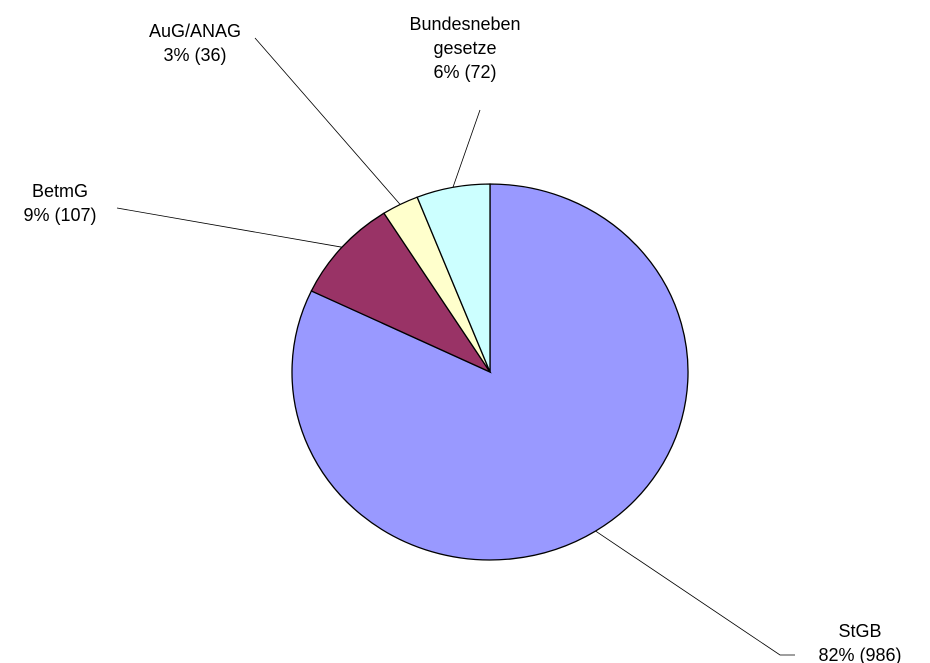  Describe the element at coordinates (195, 55) in the screenshot. I see `value-label: 3% (36)` at that location.